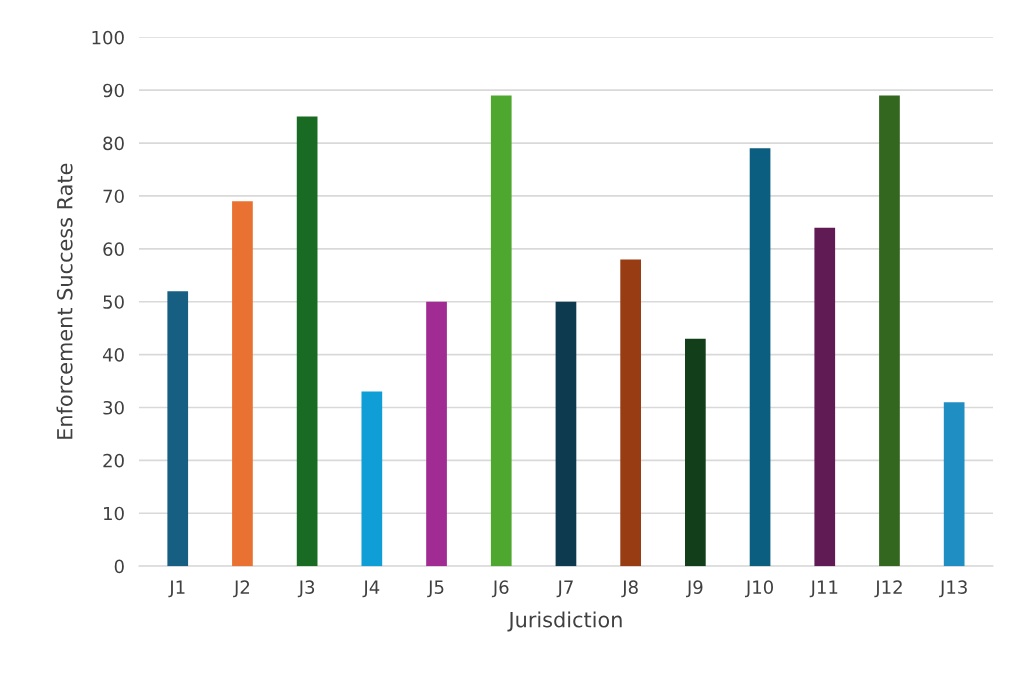 This screenshot has height=678, width=1029. Describe the element at coordinates (823, 589) in the screenshot. I see `x-tick-label: J11` at that location.